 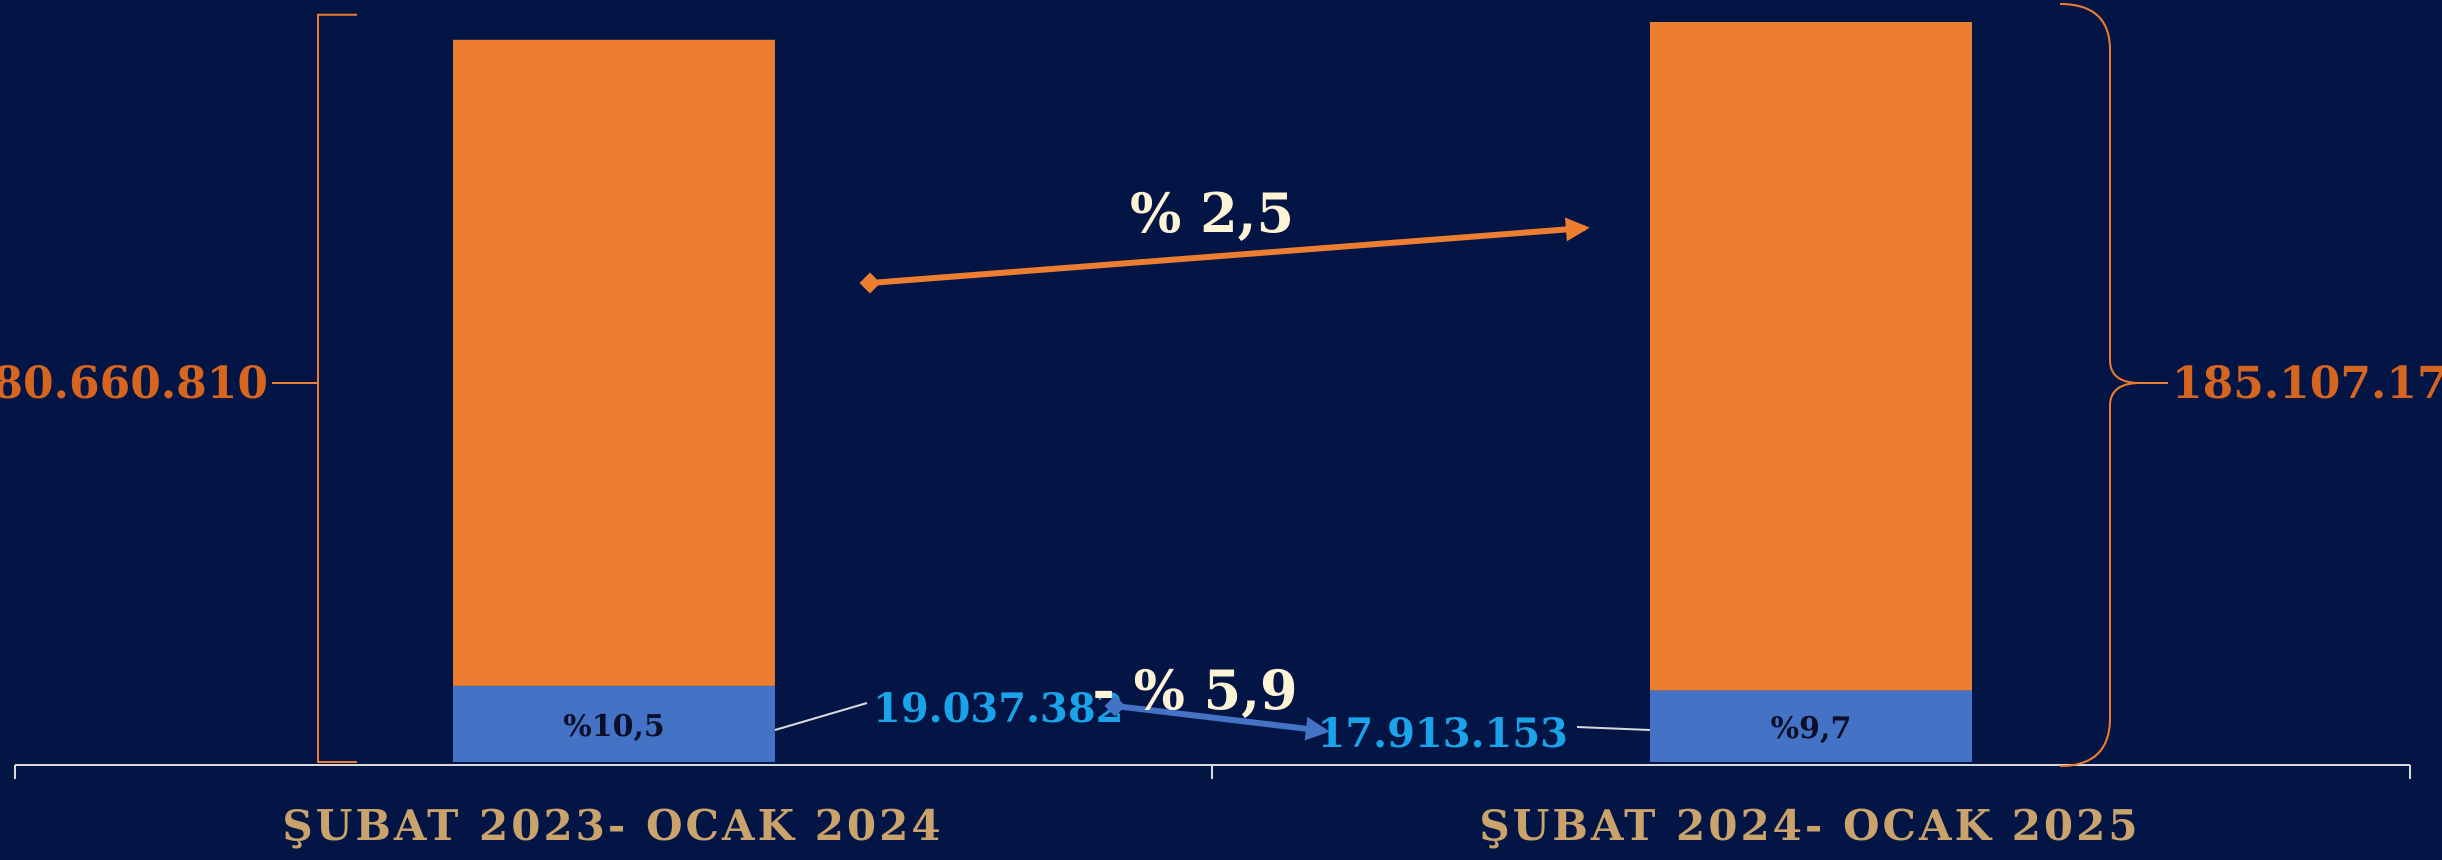 I want to click on bar-share-label: %10,5, so click(x=614, y=726).